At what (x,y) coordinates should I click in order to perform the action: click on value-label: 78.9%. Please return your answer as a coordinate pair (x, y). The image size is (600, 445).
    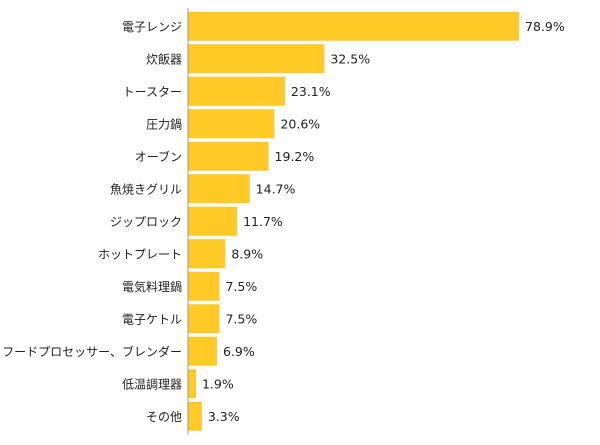
    Looking at the image, I should click on (545, 26).